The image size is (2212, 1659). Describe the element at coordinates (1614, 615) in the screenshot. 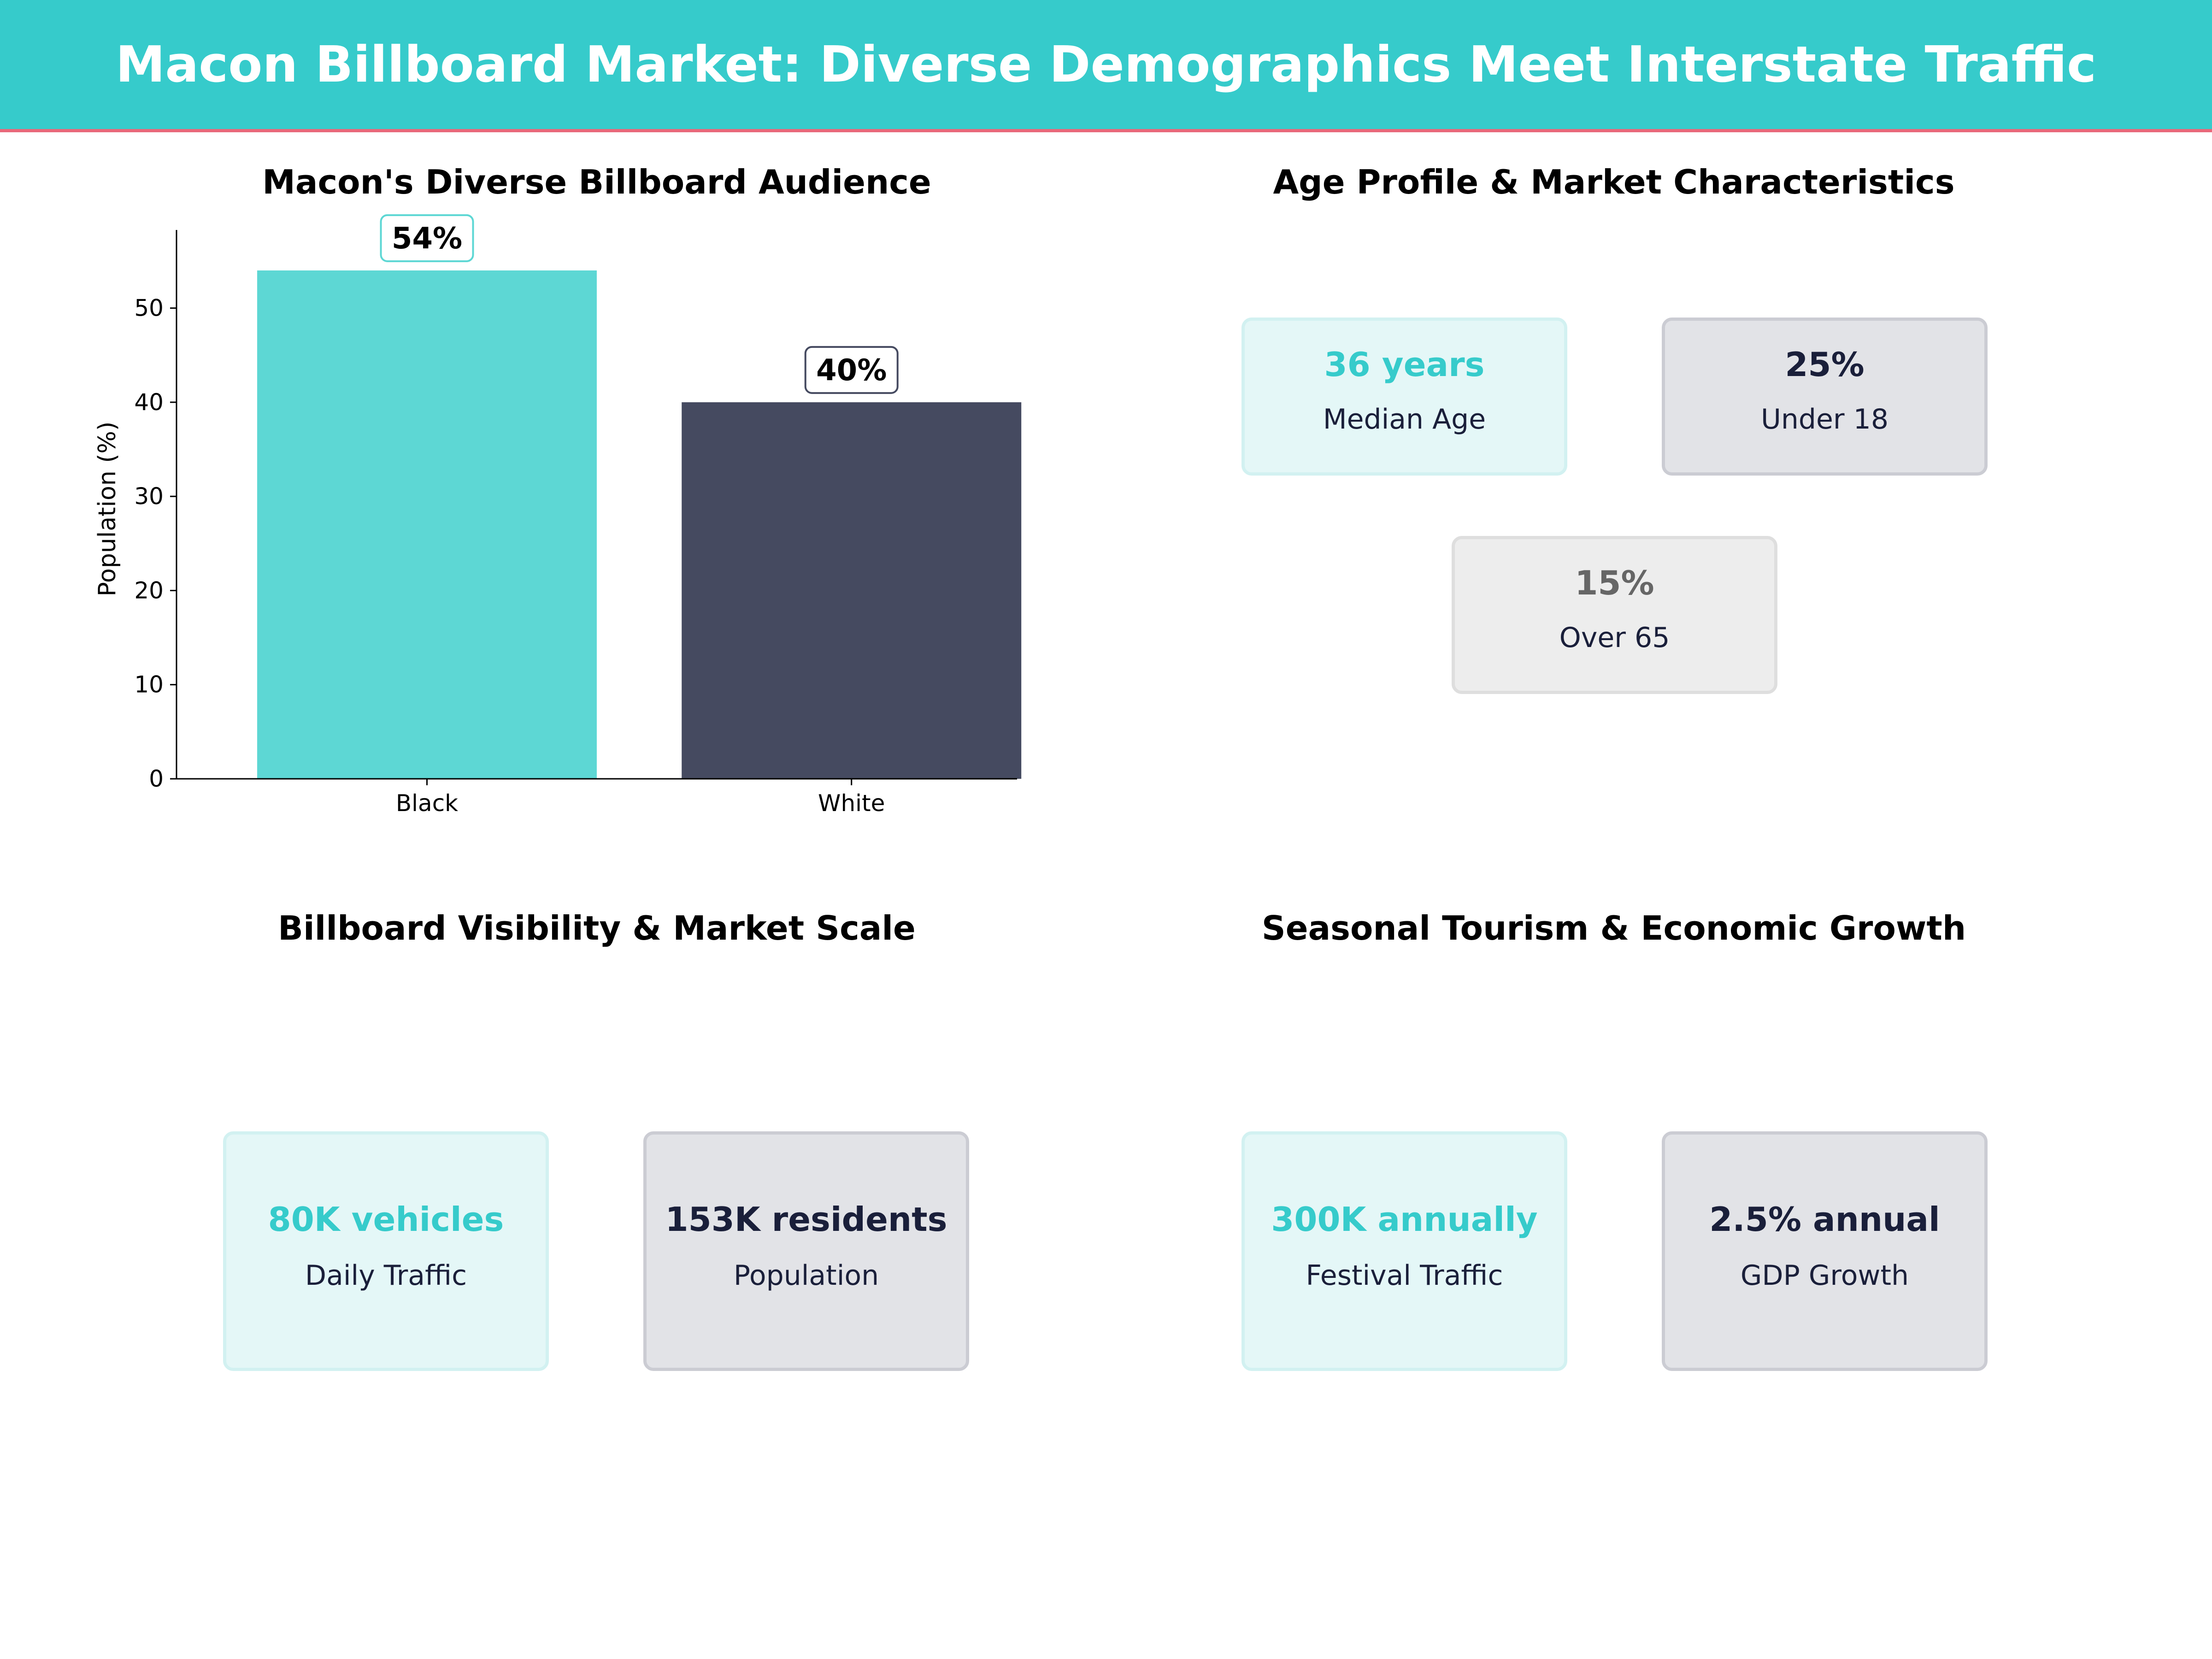

I see `over-65-card: 15% Over 65` at that location.